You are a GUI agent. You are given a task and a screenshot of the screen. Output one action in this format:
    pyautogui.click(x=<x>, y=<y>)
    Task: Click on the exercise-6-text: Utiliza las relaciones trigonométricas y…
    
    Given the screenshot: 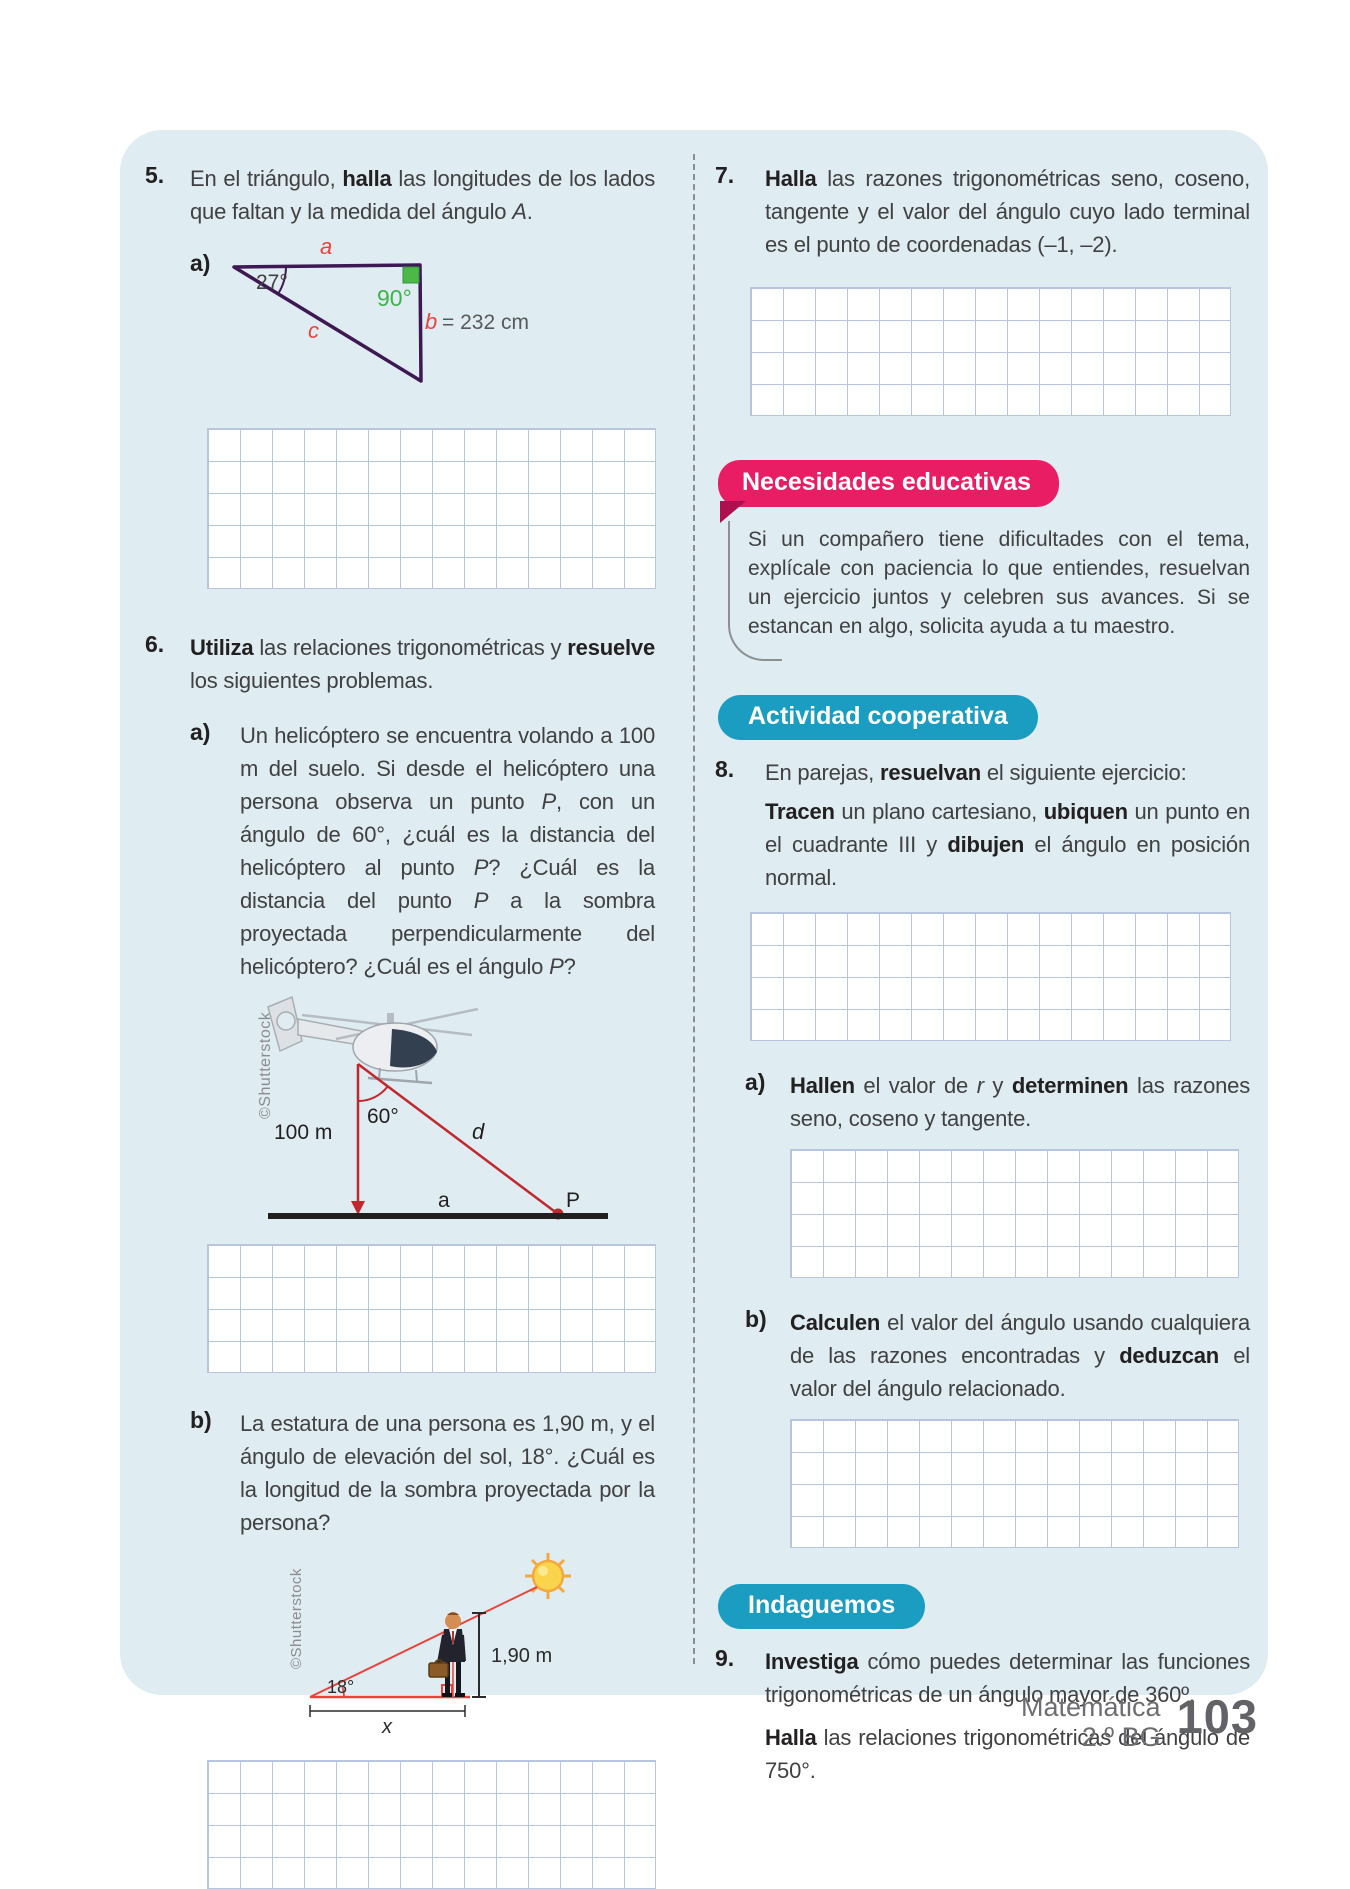 What is the action you would take?
    pyautogui.click(x=422, y=664)
    